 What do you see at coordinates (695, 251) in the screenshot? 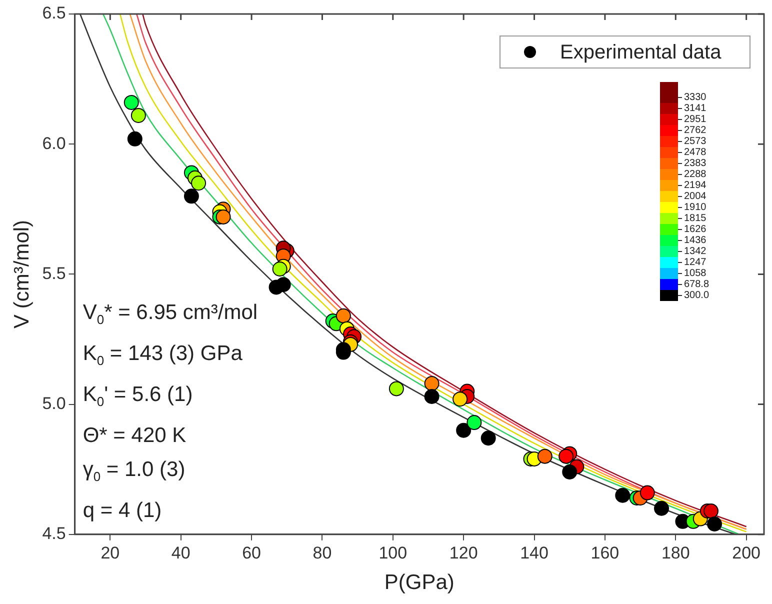
I see `category-label: 1342` at bounding box center [695, 251].